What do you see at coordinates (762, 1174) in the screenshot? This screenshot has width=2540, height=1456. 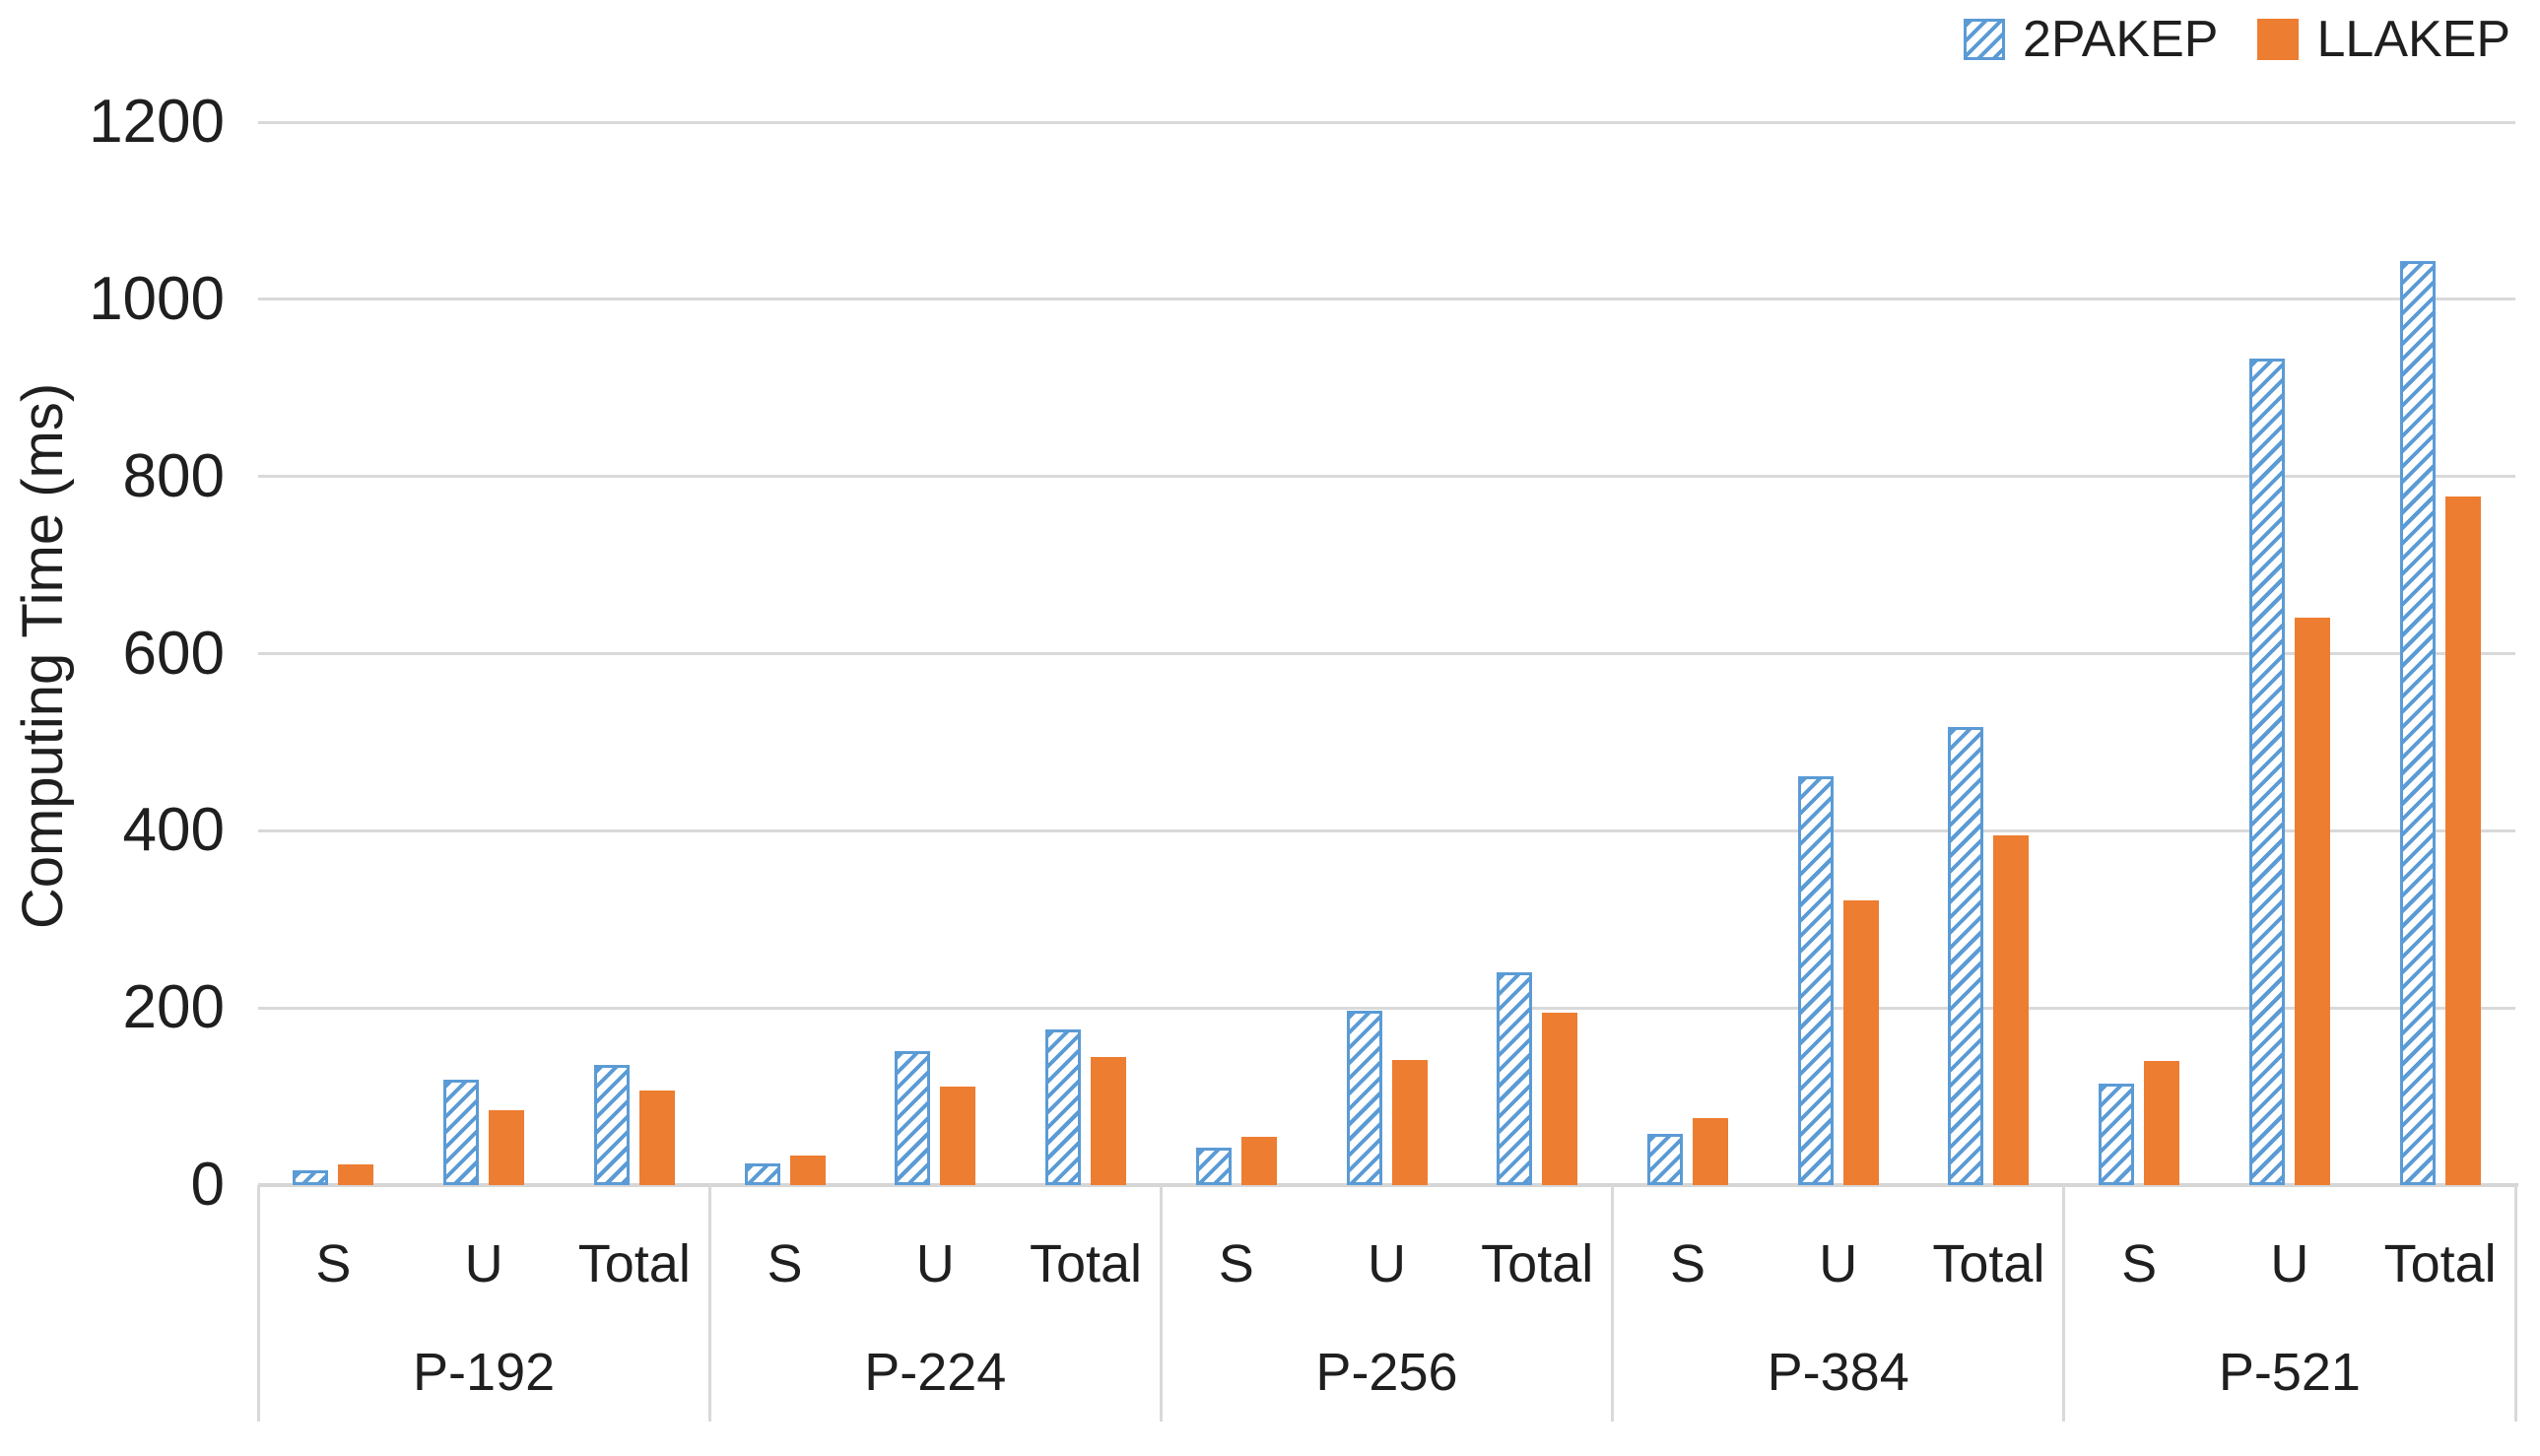 I see `bar-2pakep-p-224-s` at bounding box center [762, 1174].